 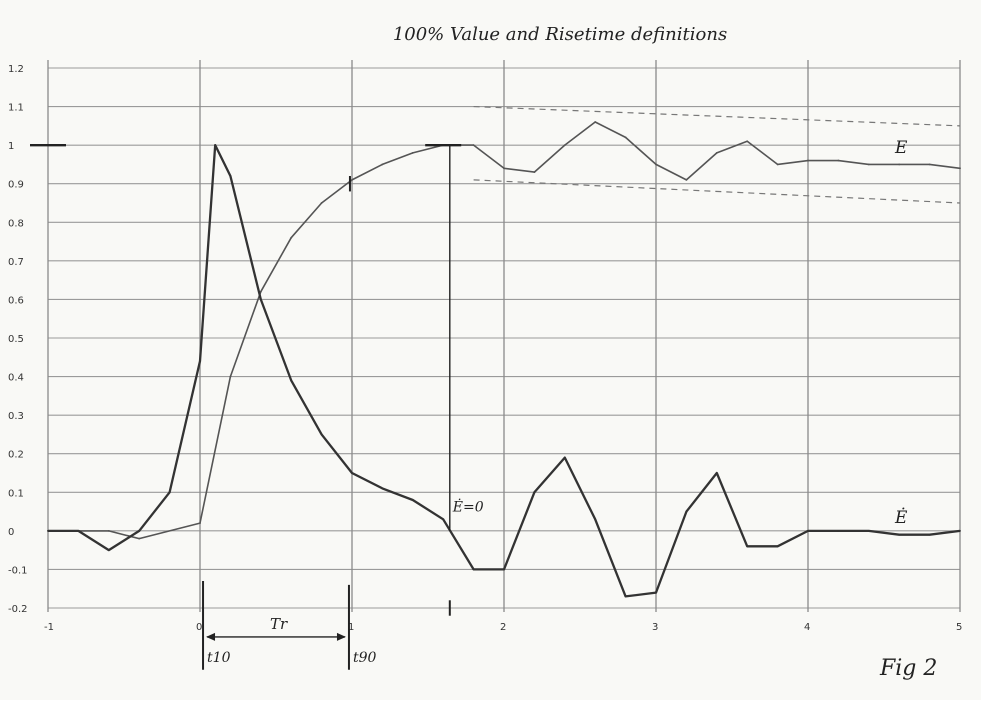 I want to click on x-tick-label: 5, so click(x=959, y=627).